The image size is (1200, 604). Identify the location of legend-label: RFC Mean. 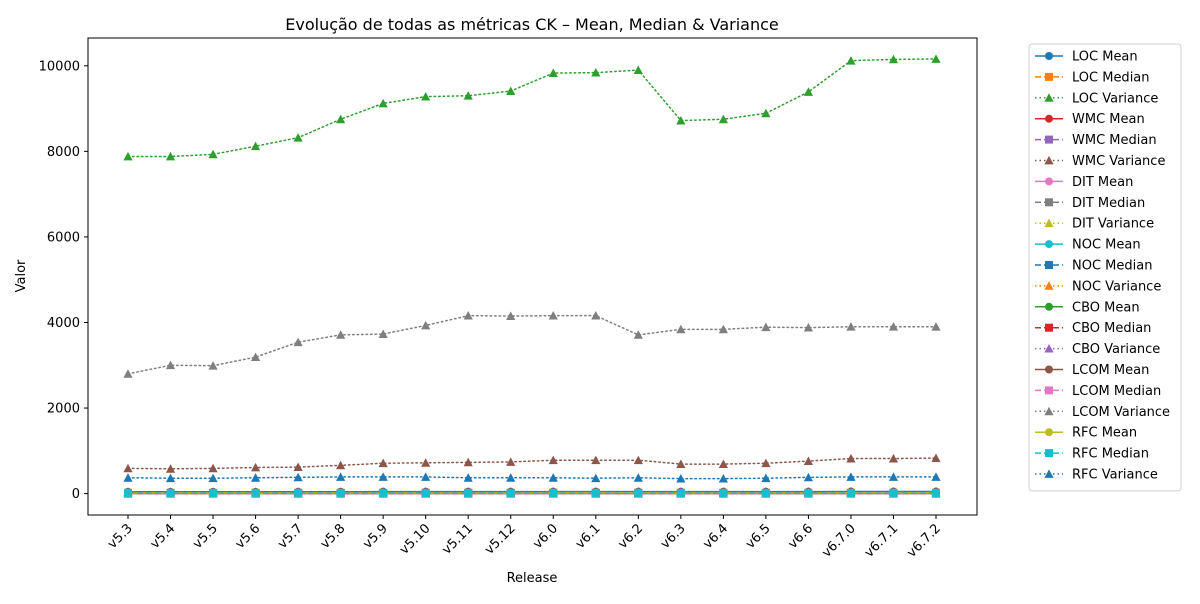
(1104, 433).